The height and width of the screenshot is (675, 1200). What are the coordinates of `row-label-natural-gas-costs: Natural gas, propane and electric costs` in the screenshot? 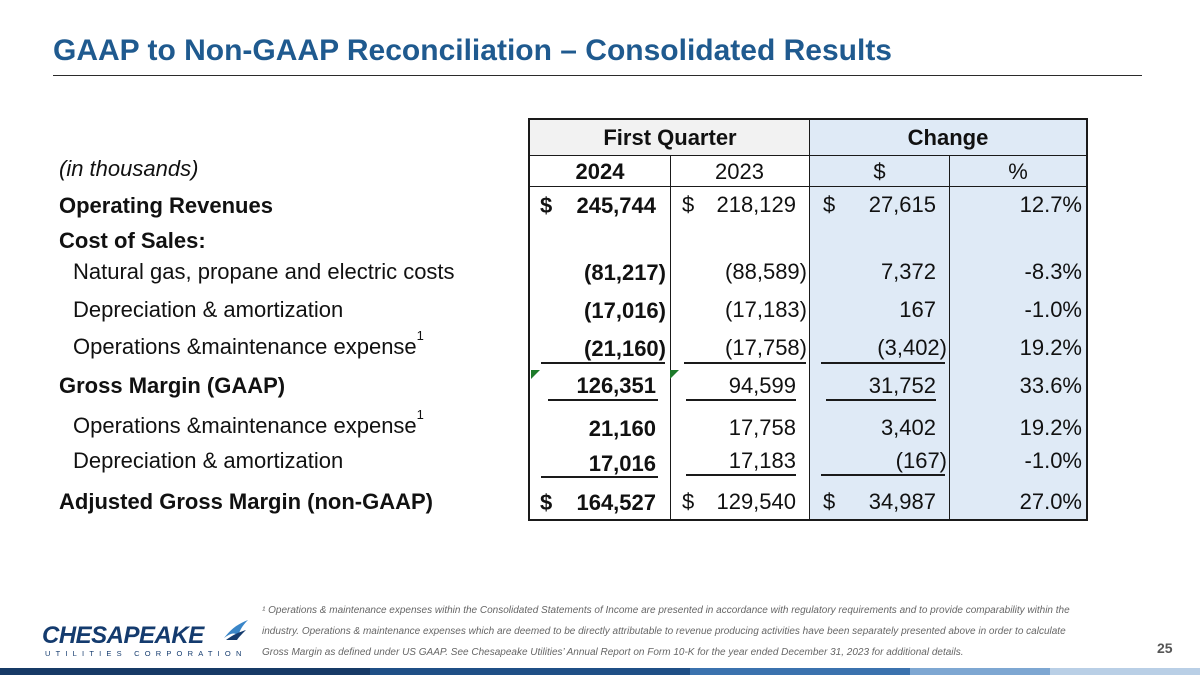 It's located at (264, 271).